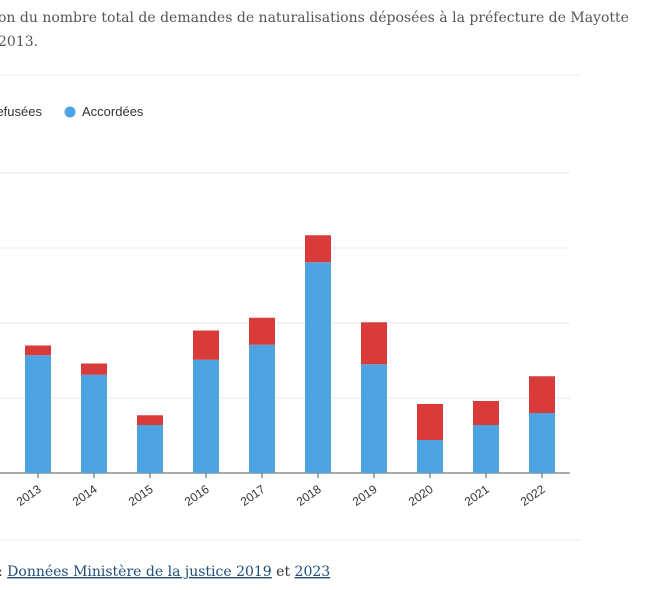  I want to click on x-tick-label: 2016, so click(197, 495).